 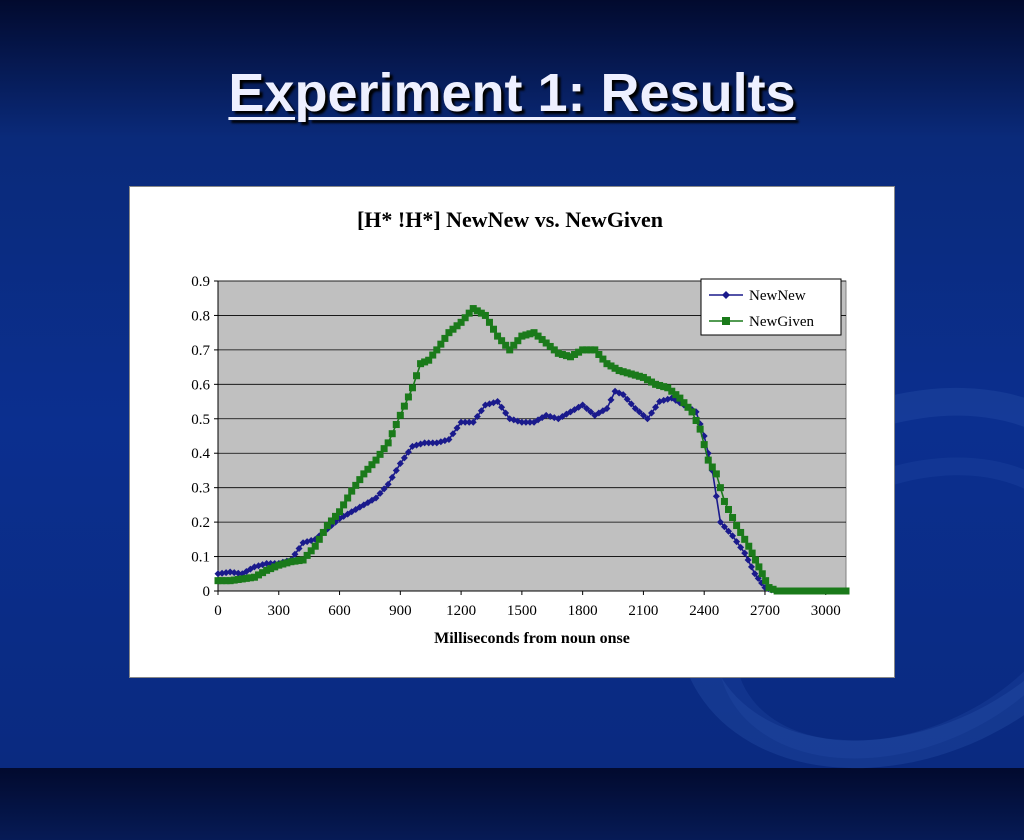 I want to click on y-tick-label: 0.3, so click(x=200, y=489).